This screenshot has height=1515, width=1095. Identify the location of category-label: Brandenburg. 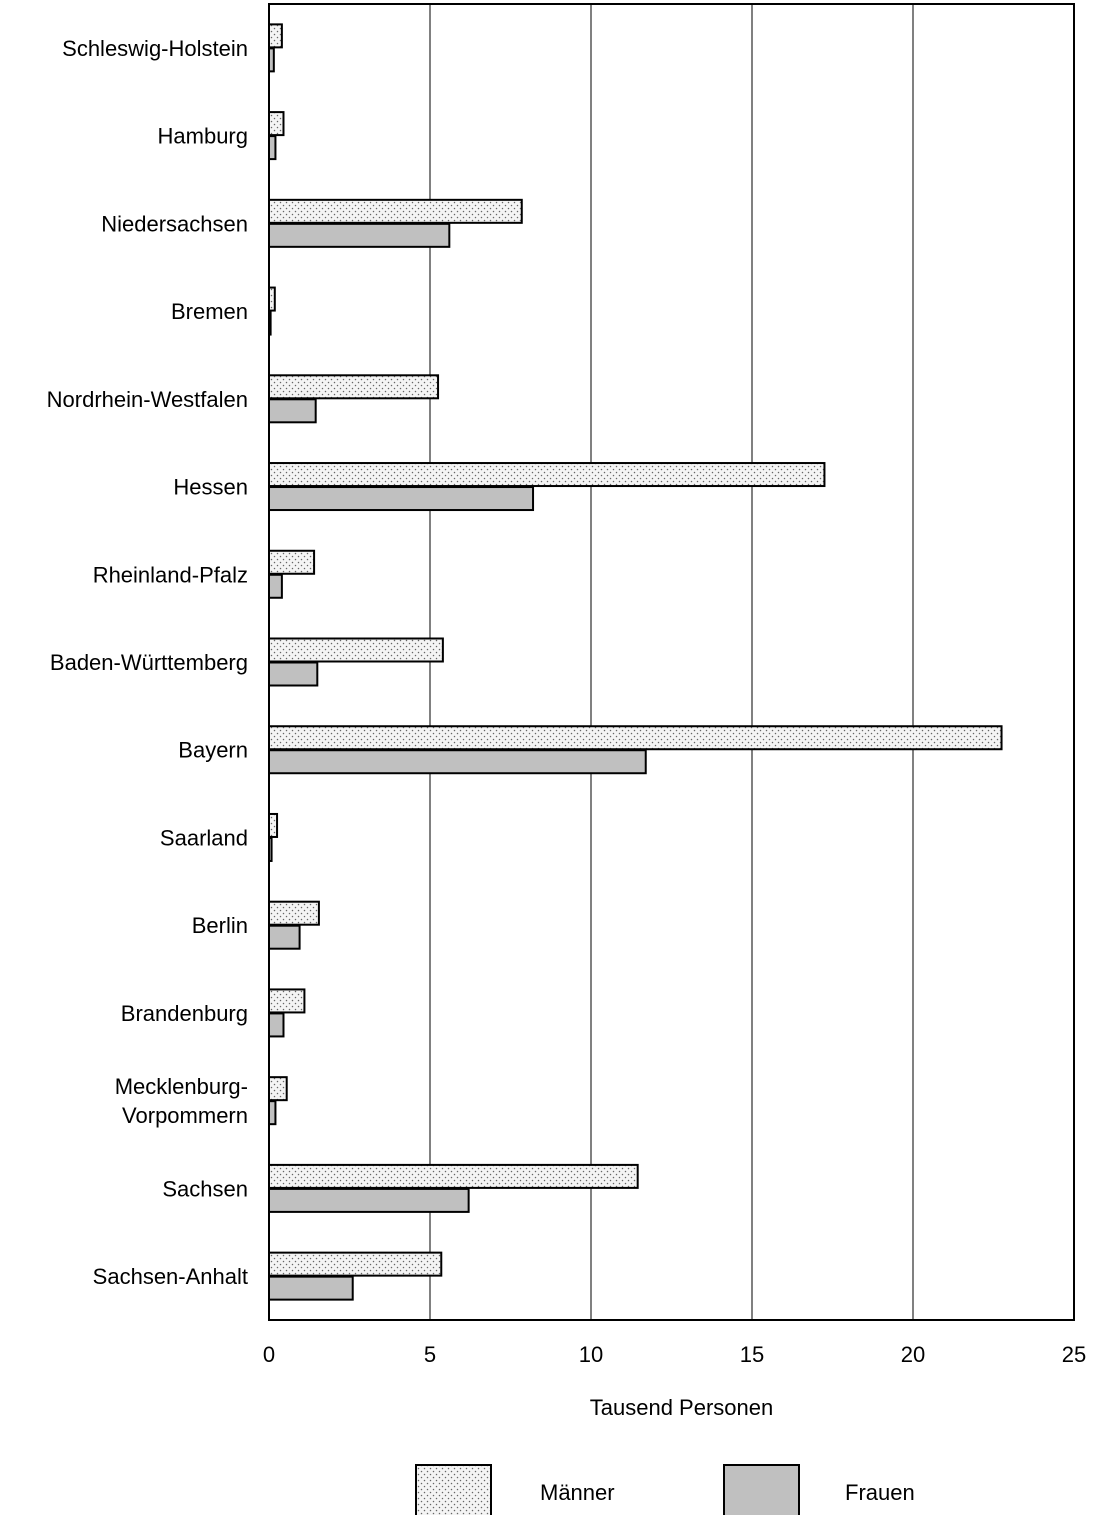
(184, 1013).